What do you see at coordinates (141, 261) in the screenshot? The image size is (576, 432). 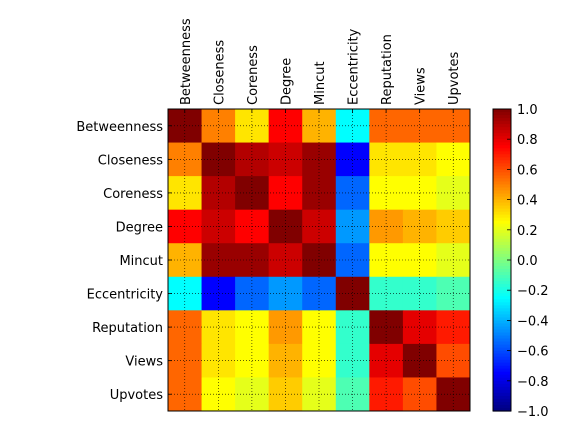 I see `y-tick-label-mincut: Mincut` at bounding box center [141, 261].